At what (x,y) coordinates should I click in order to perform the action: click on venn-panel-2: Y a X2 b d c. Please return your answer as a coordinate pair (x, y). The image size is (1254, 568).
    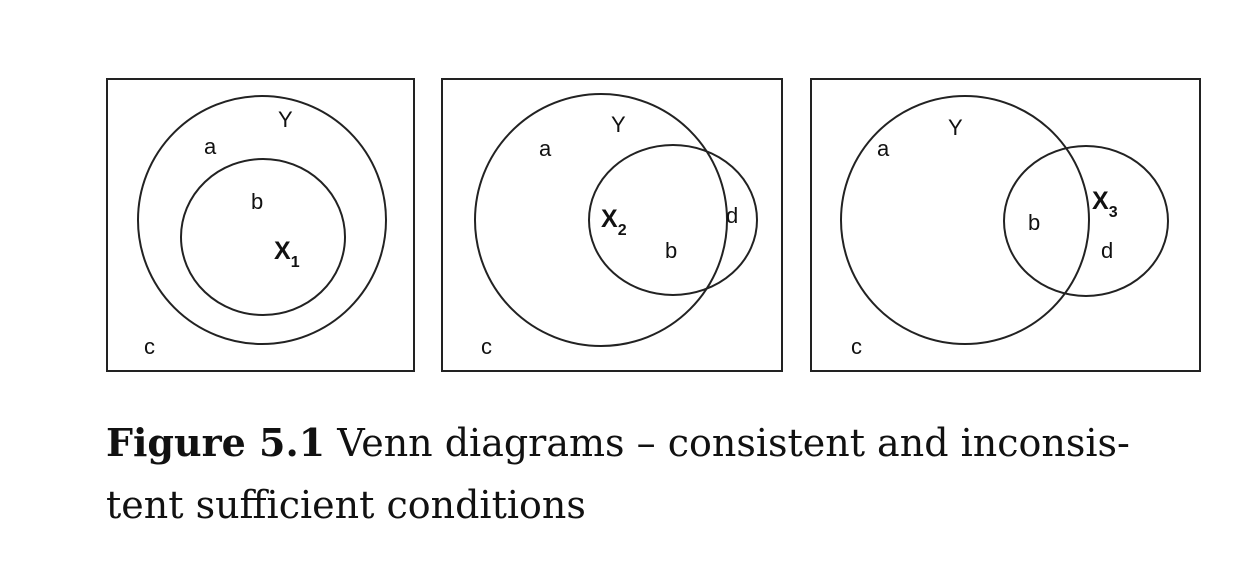
    Looking at the image, I should click on (612, 225).